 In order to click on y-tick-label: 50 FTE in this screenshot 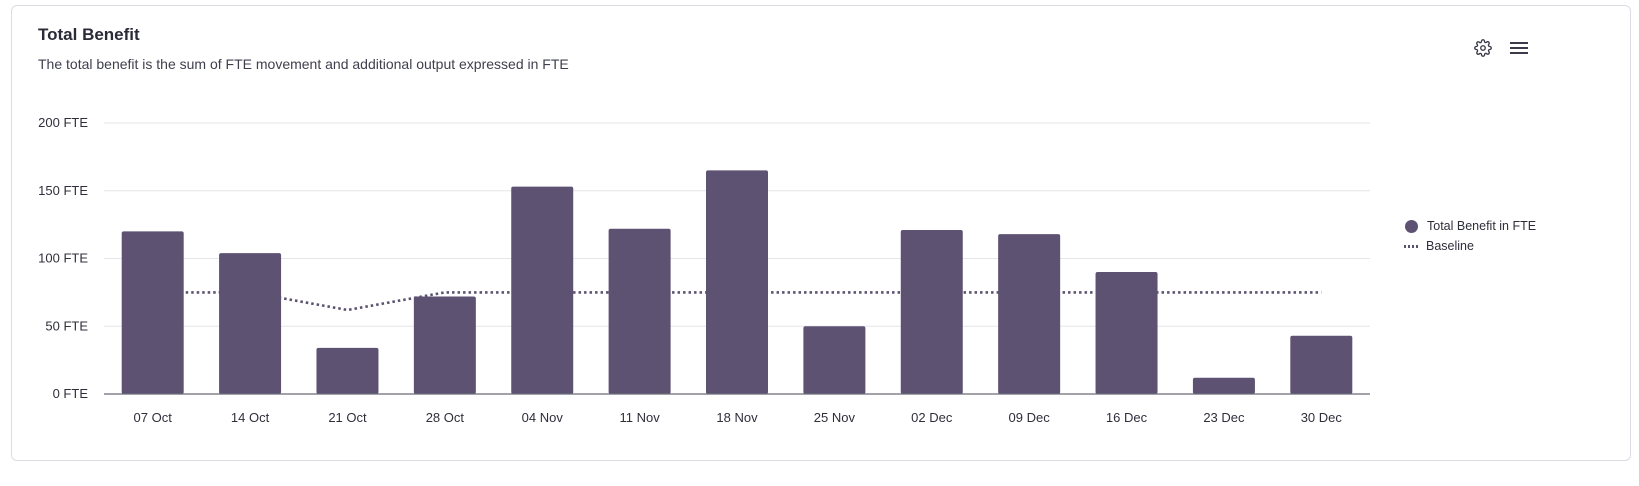, I will do `click(66, 325)`.